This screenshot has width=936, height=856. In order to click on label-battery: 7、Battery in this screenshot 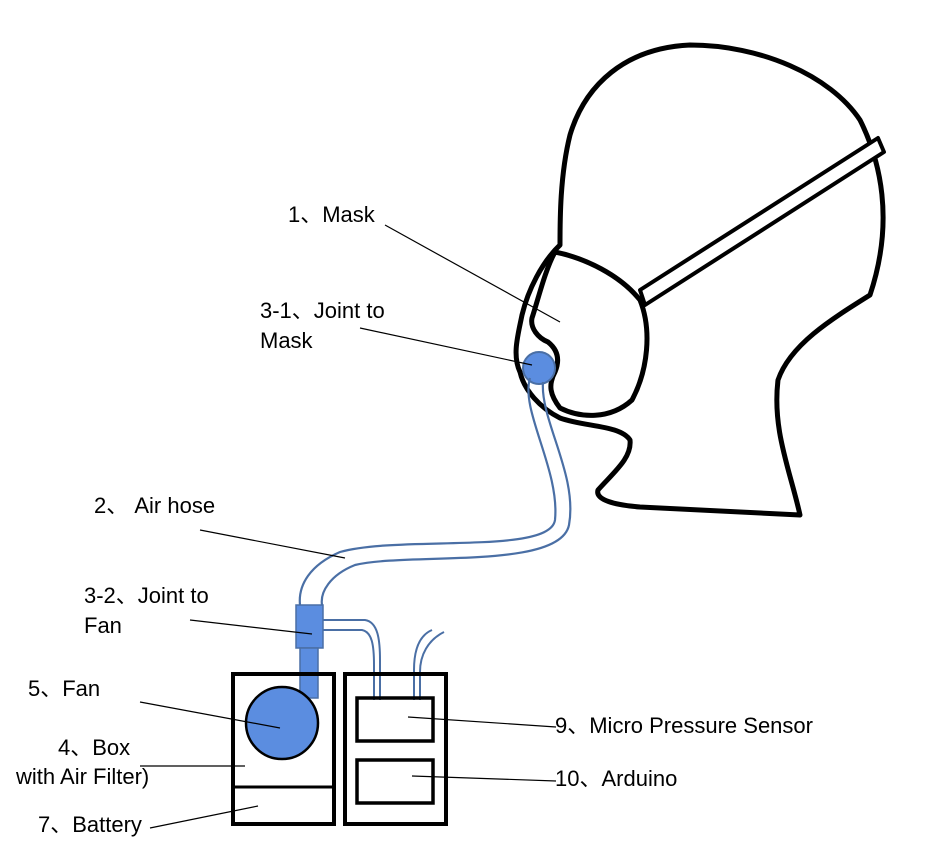, I will do `click(90, 824)`.